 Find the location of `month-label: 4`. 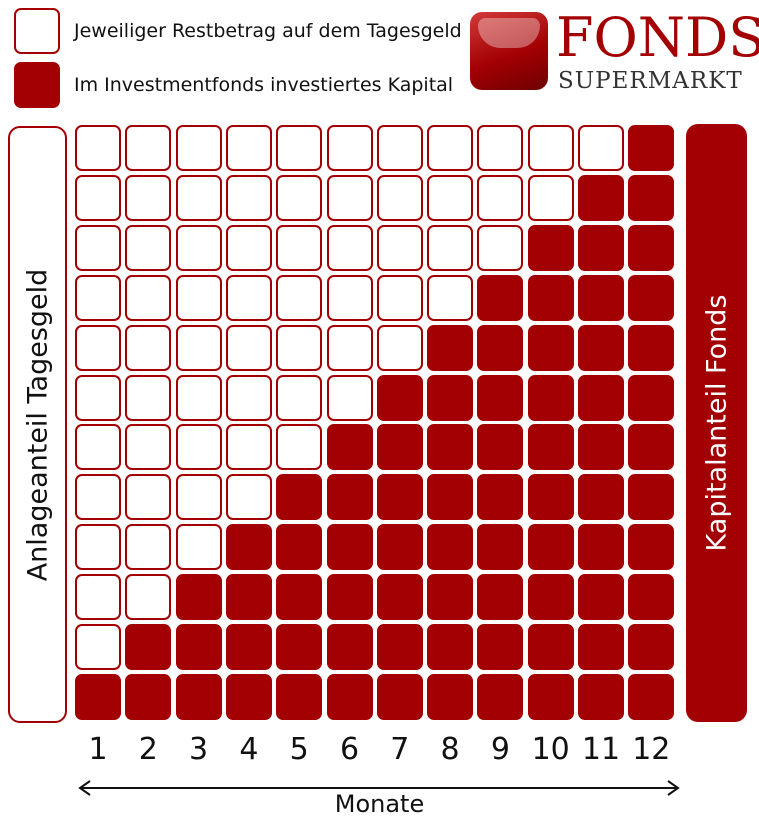

month-label: 4 is located at coordinates (249, 749).